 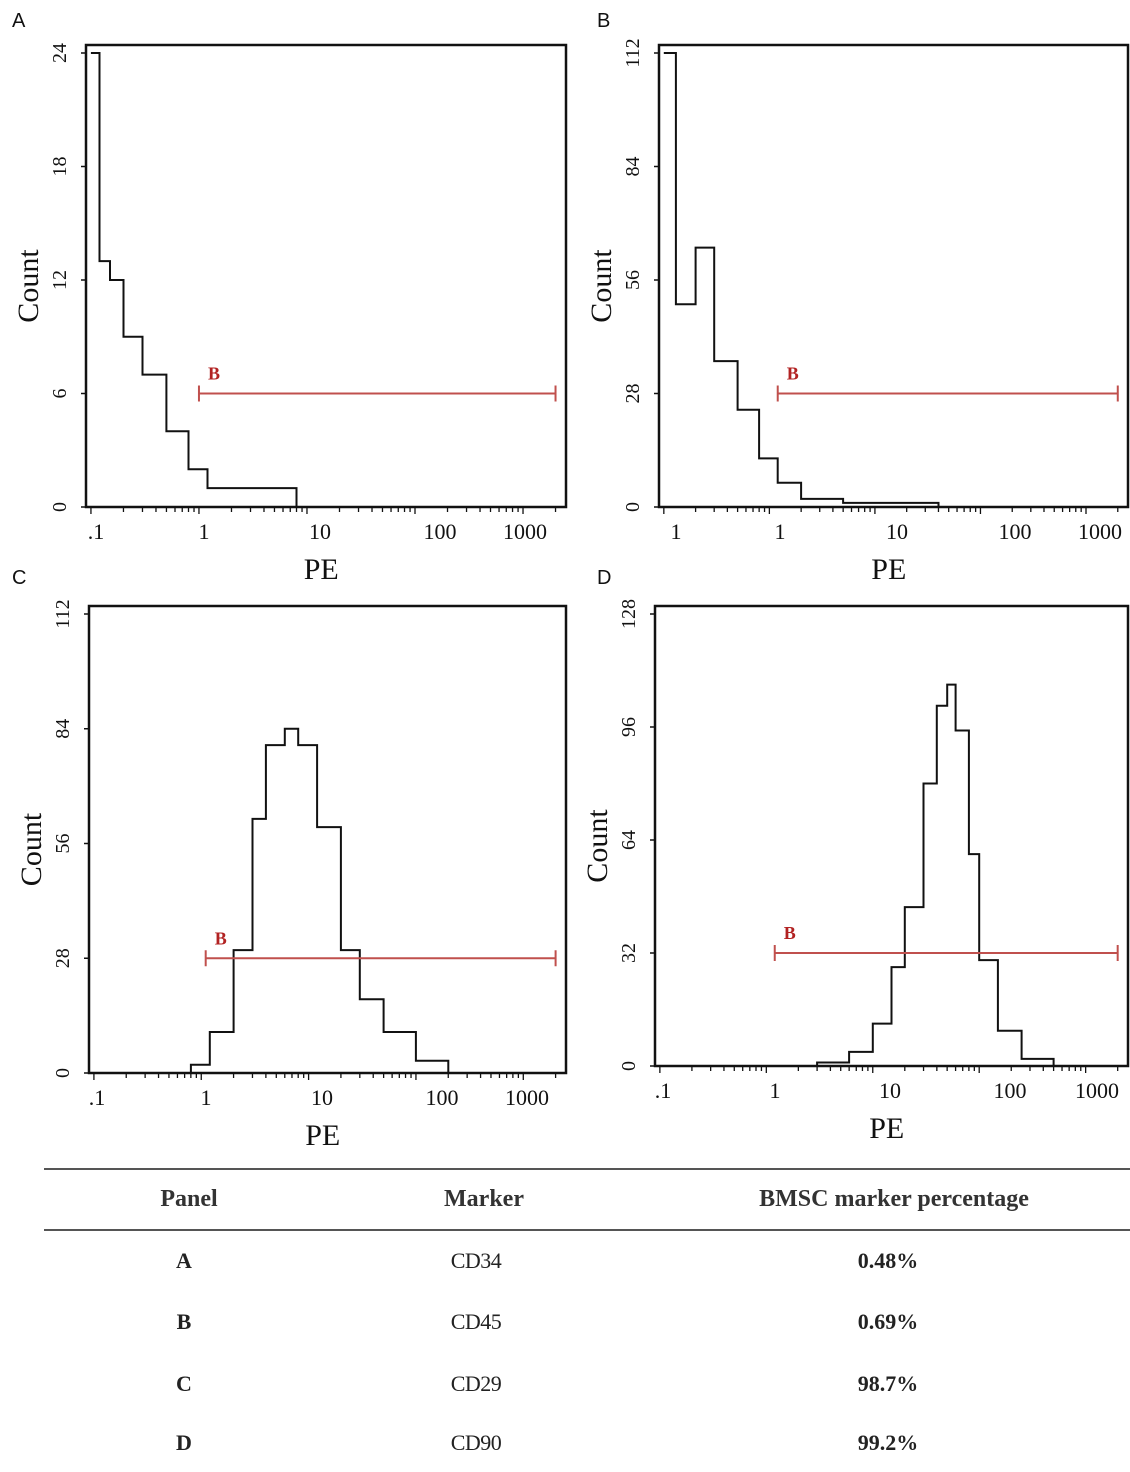 I want to click on x-tick-label-c-3: 100, so click(x=442, y=1097).